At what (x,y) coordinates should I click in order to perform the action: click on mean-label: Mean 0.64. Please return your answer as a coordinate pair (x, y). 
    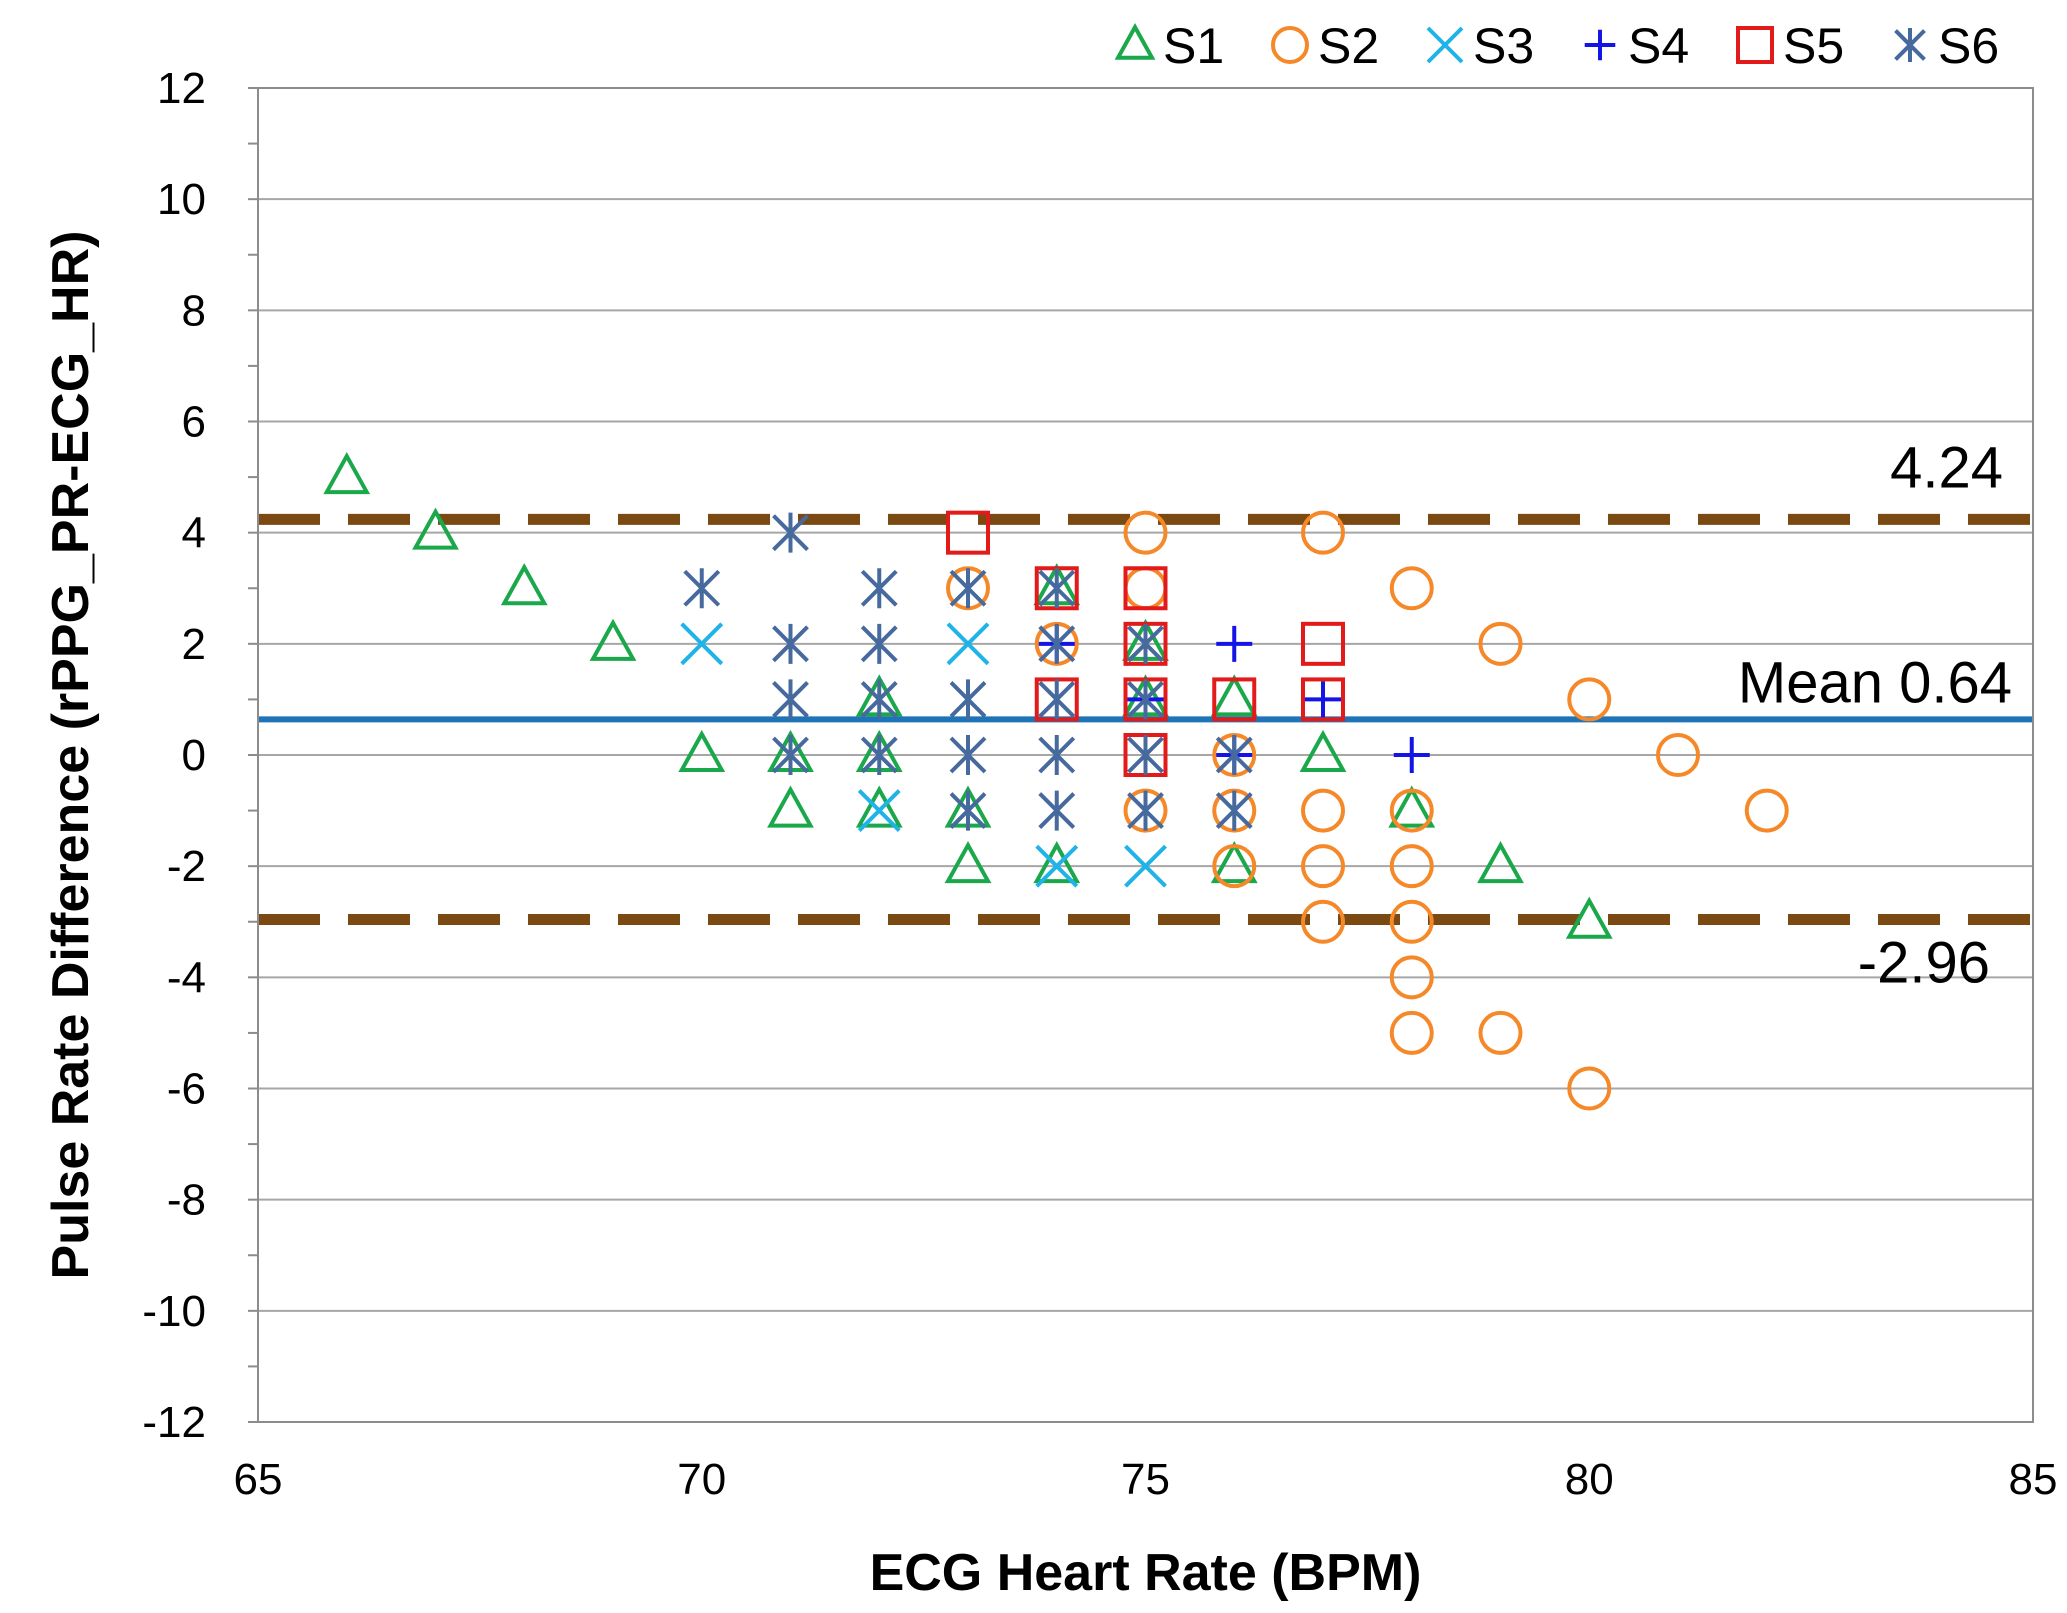
    Looking at the image, I should click on (1875, 682).